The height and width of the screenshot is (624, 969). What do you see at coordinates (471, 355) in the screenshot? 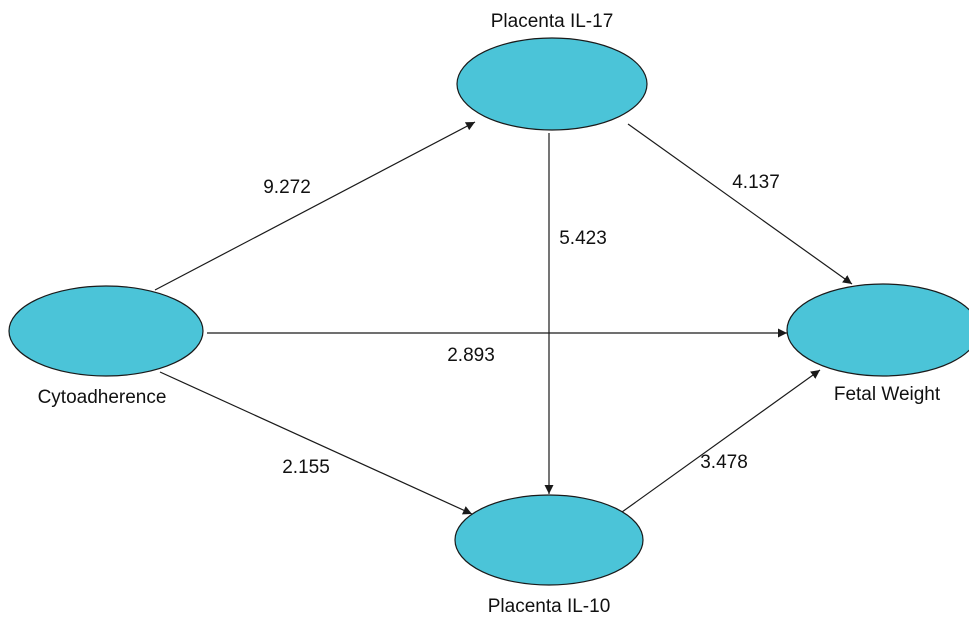
I see `edge-label-cytoadherence-fetal-weight: 2.893` at bounding box center [471, 355].